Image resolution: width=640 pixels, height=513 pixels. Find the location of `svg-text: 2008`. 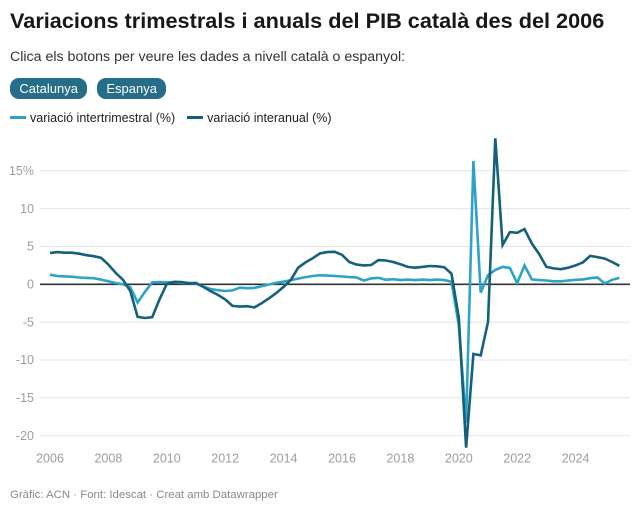

svg-text: 2008 is located at coordinates (108, 459).